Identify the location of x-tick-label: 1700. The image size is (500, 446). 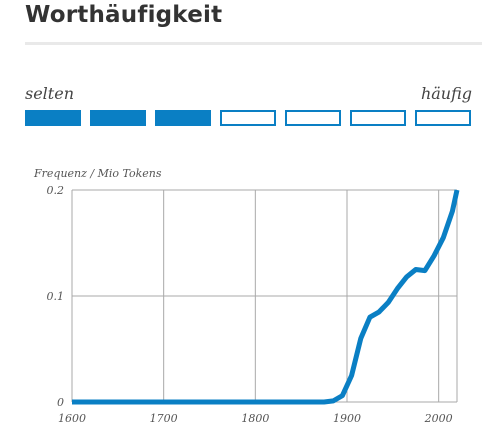
(164, 418).